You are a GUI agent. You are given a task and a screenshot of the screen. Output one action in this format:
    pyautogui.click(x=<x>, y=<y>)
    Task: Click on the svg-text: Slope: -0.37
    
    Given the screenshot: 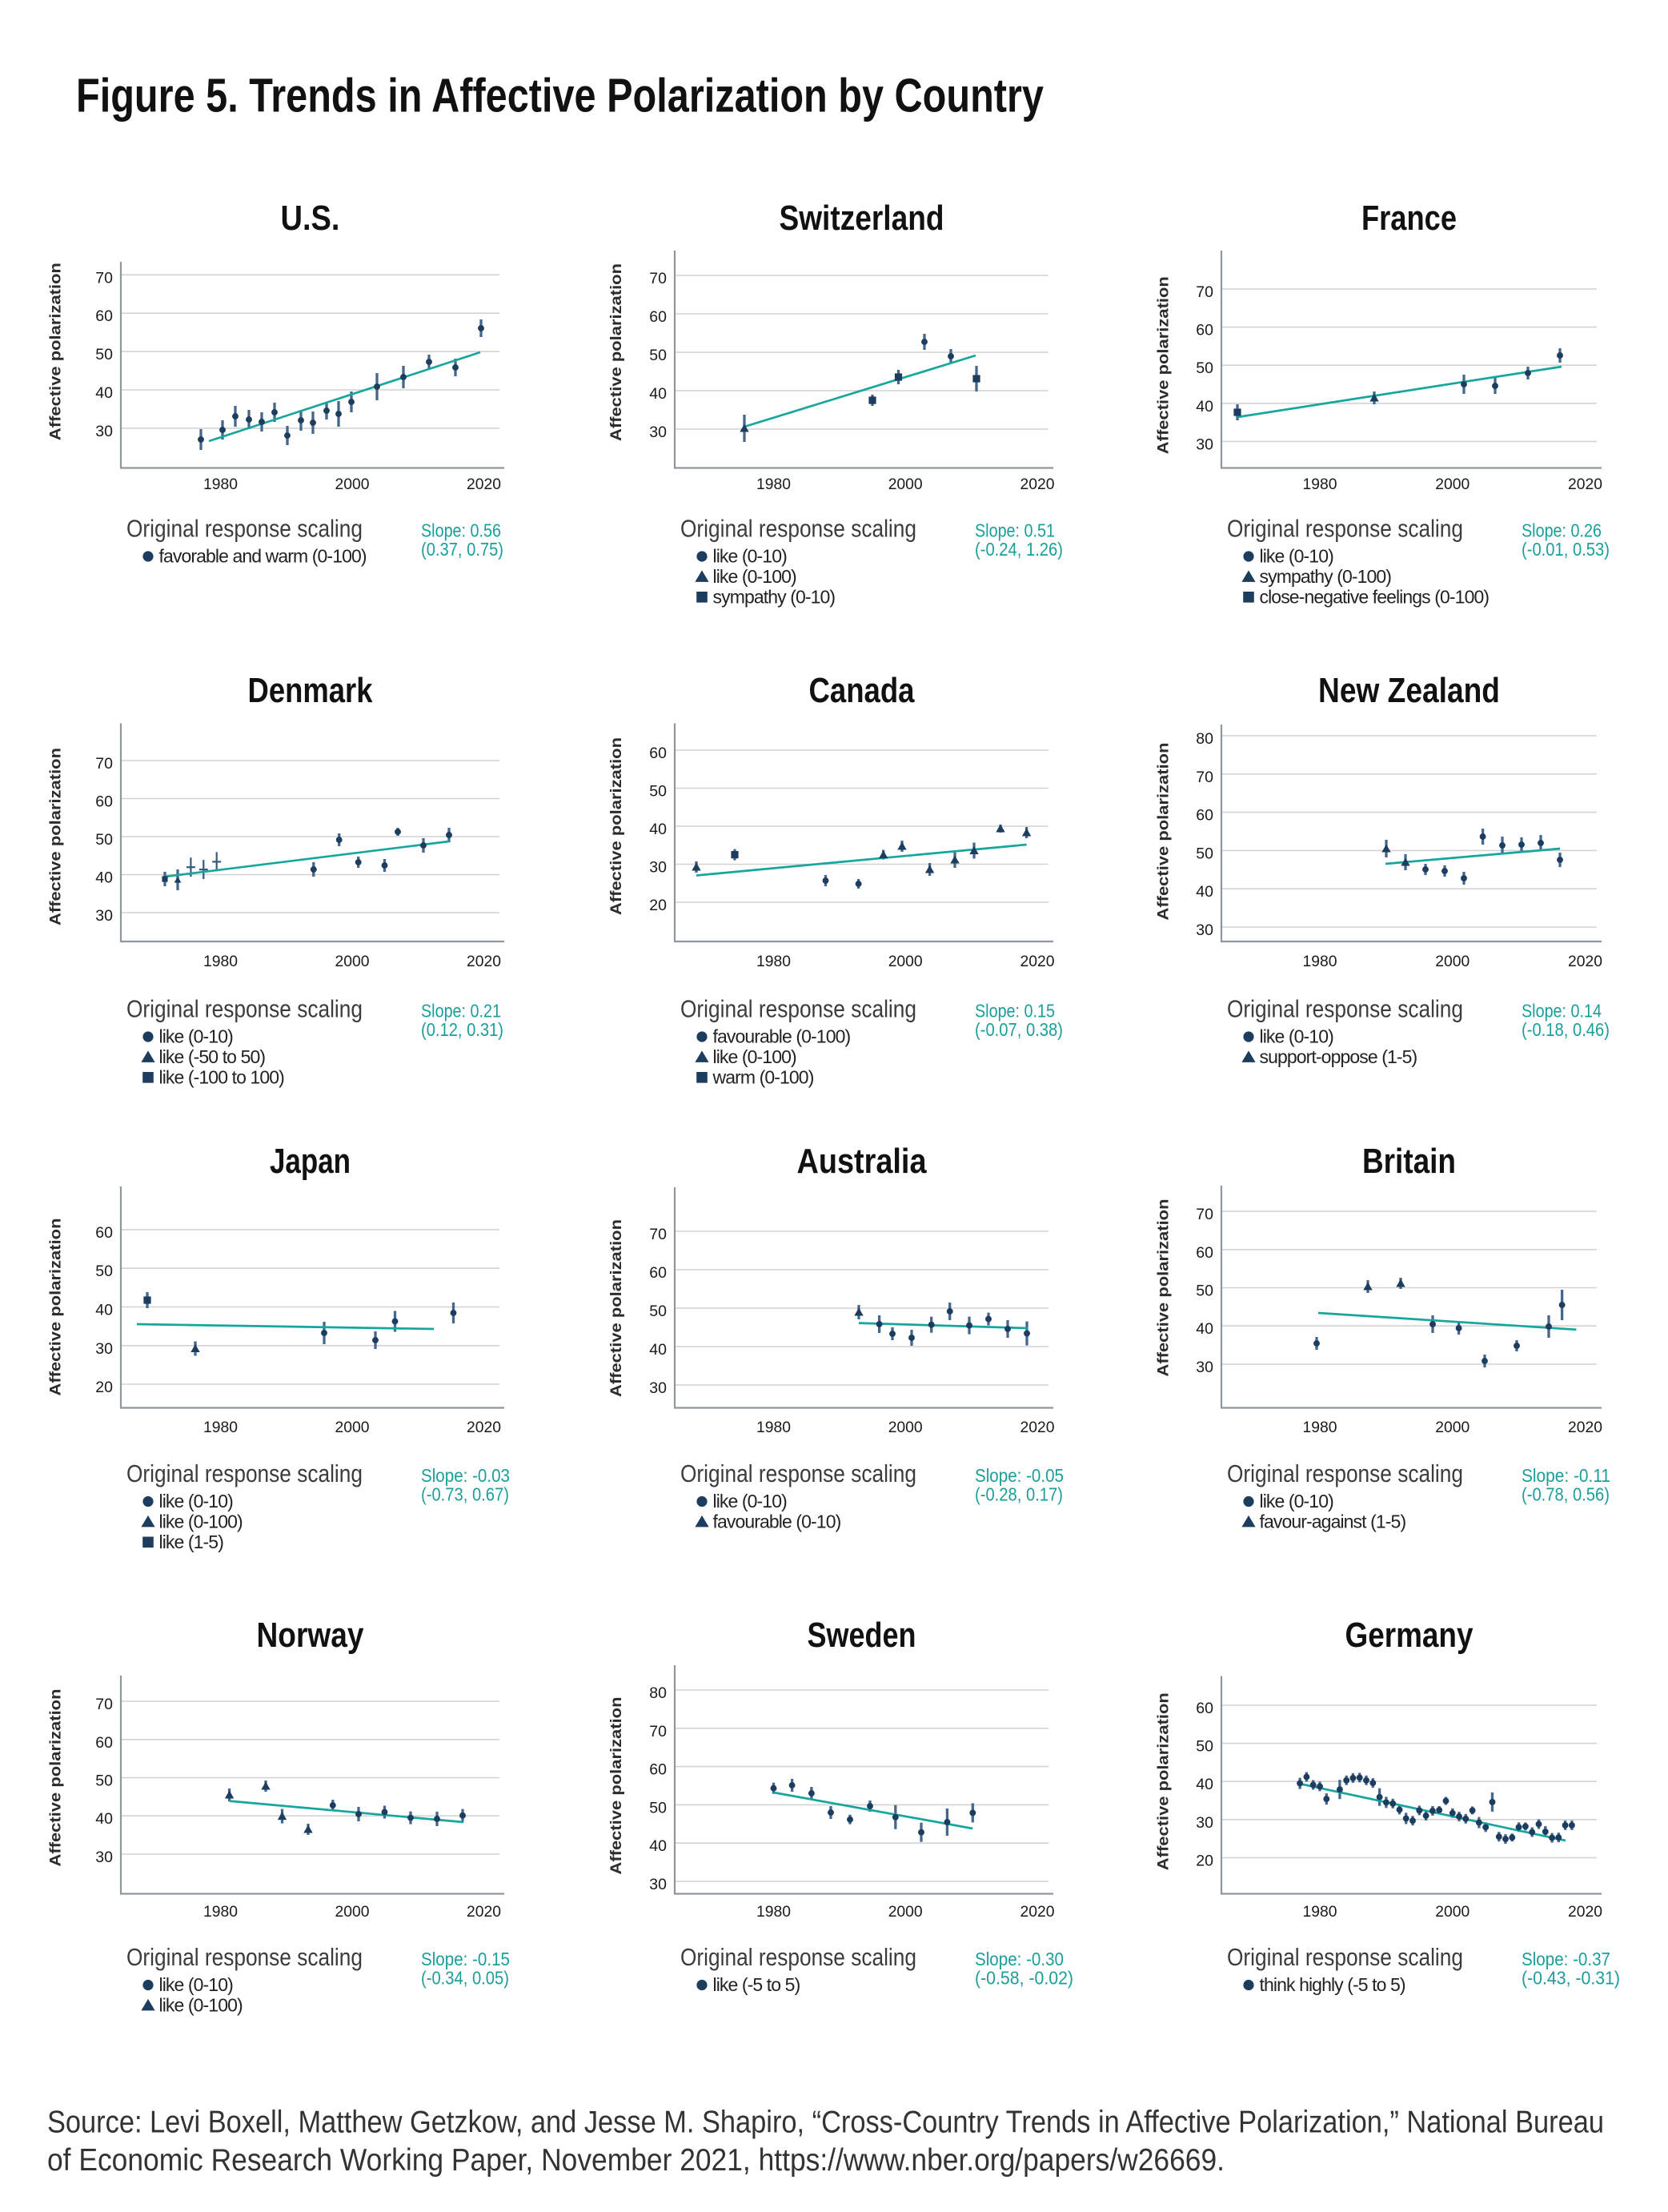 What is the action you would take?
    pyautogui.click(x=1566, y=1959)
    